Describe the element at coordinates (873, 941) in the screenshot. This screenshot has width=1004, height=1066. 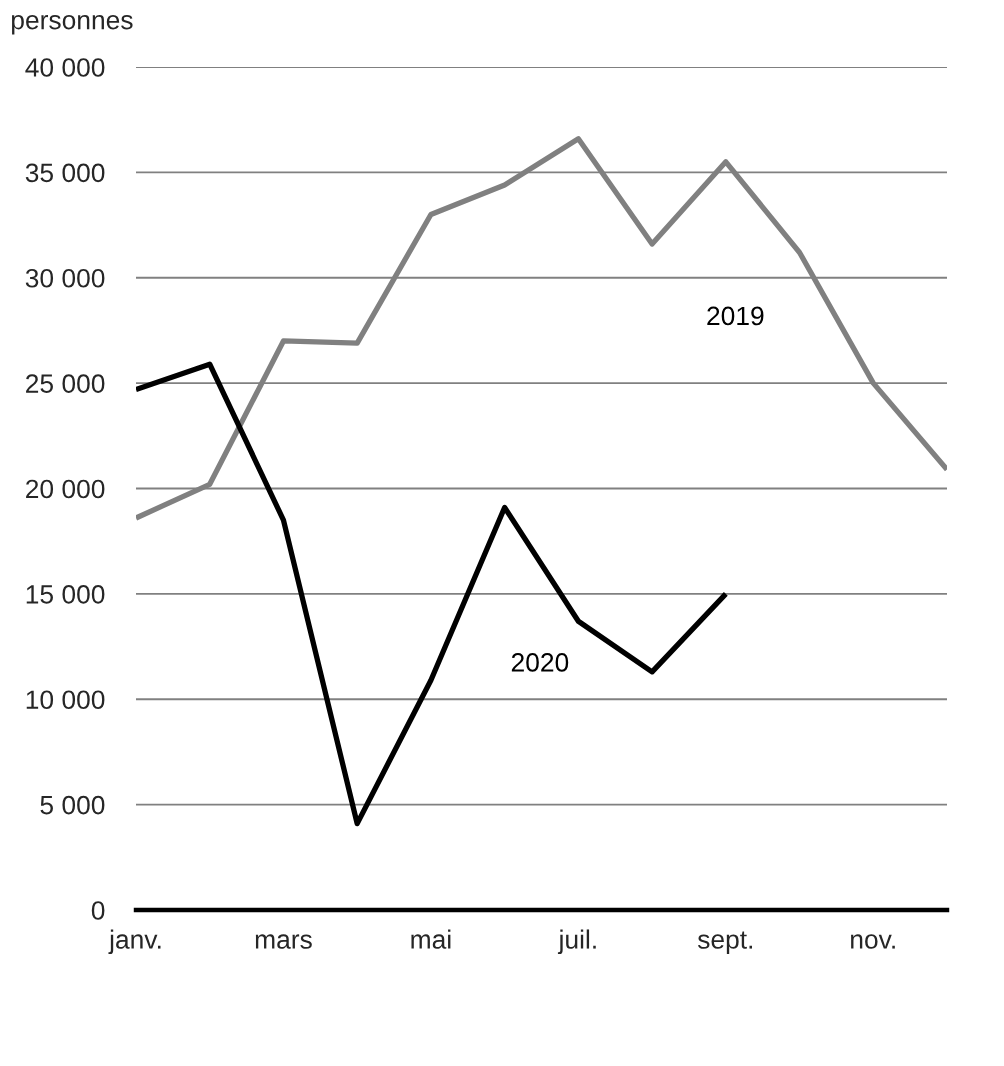
I see `x-tick-label: nov.` at that location.